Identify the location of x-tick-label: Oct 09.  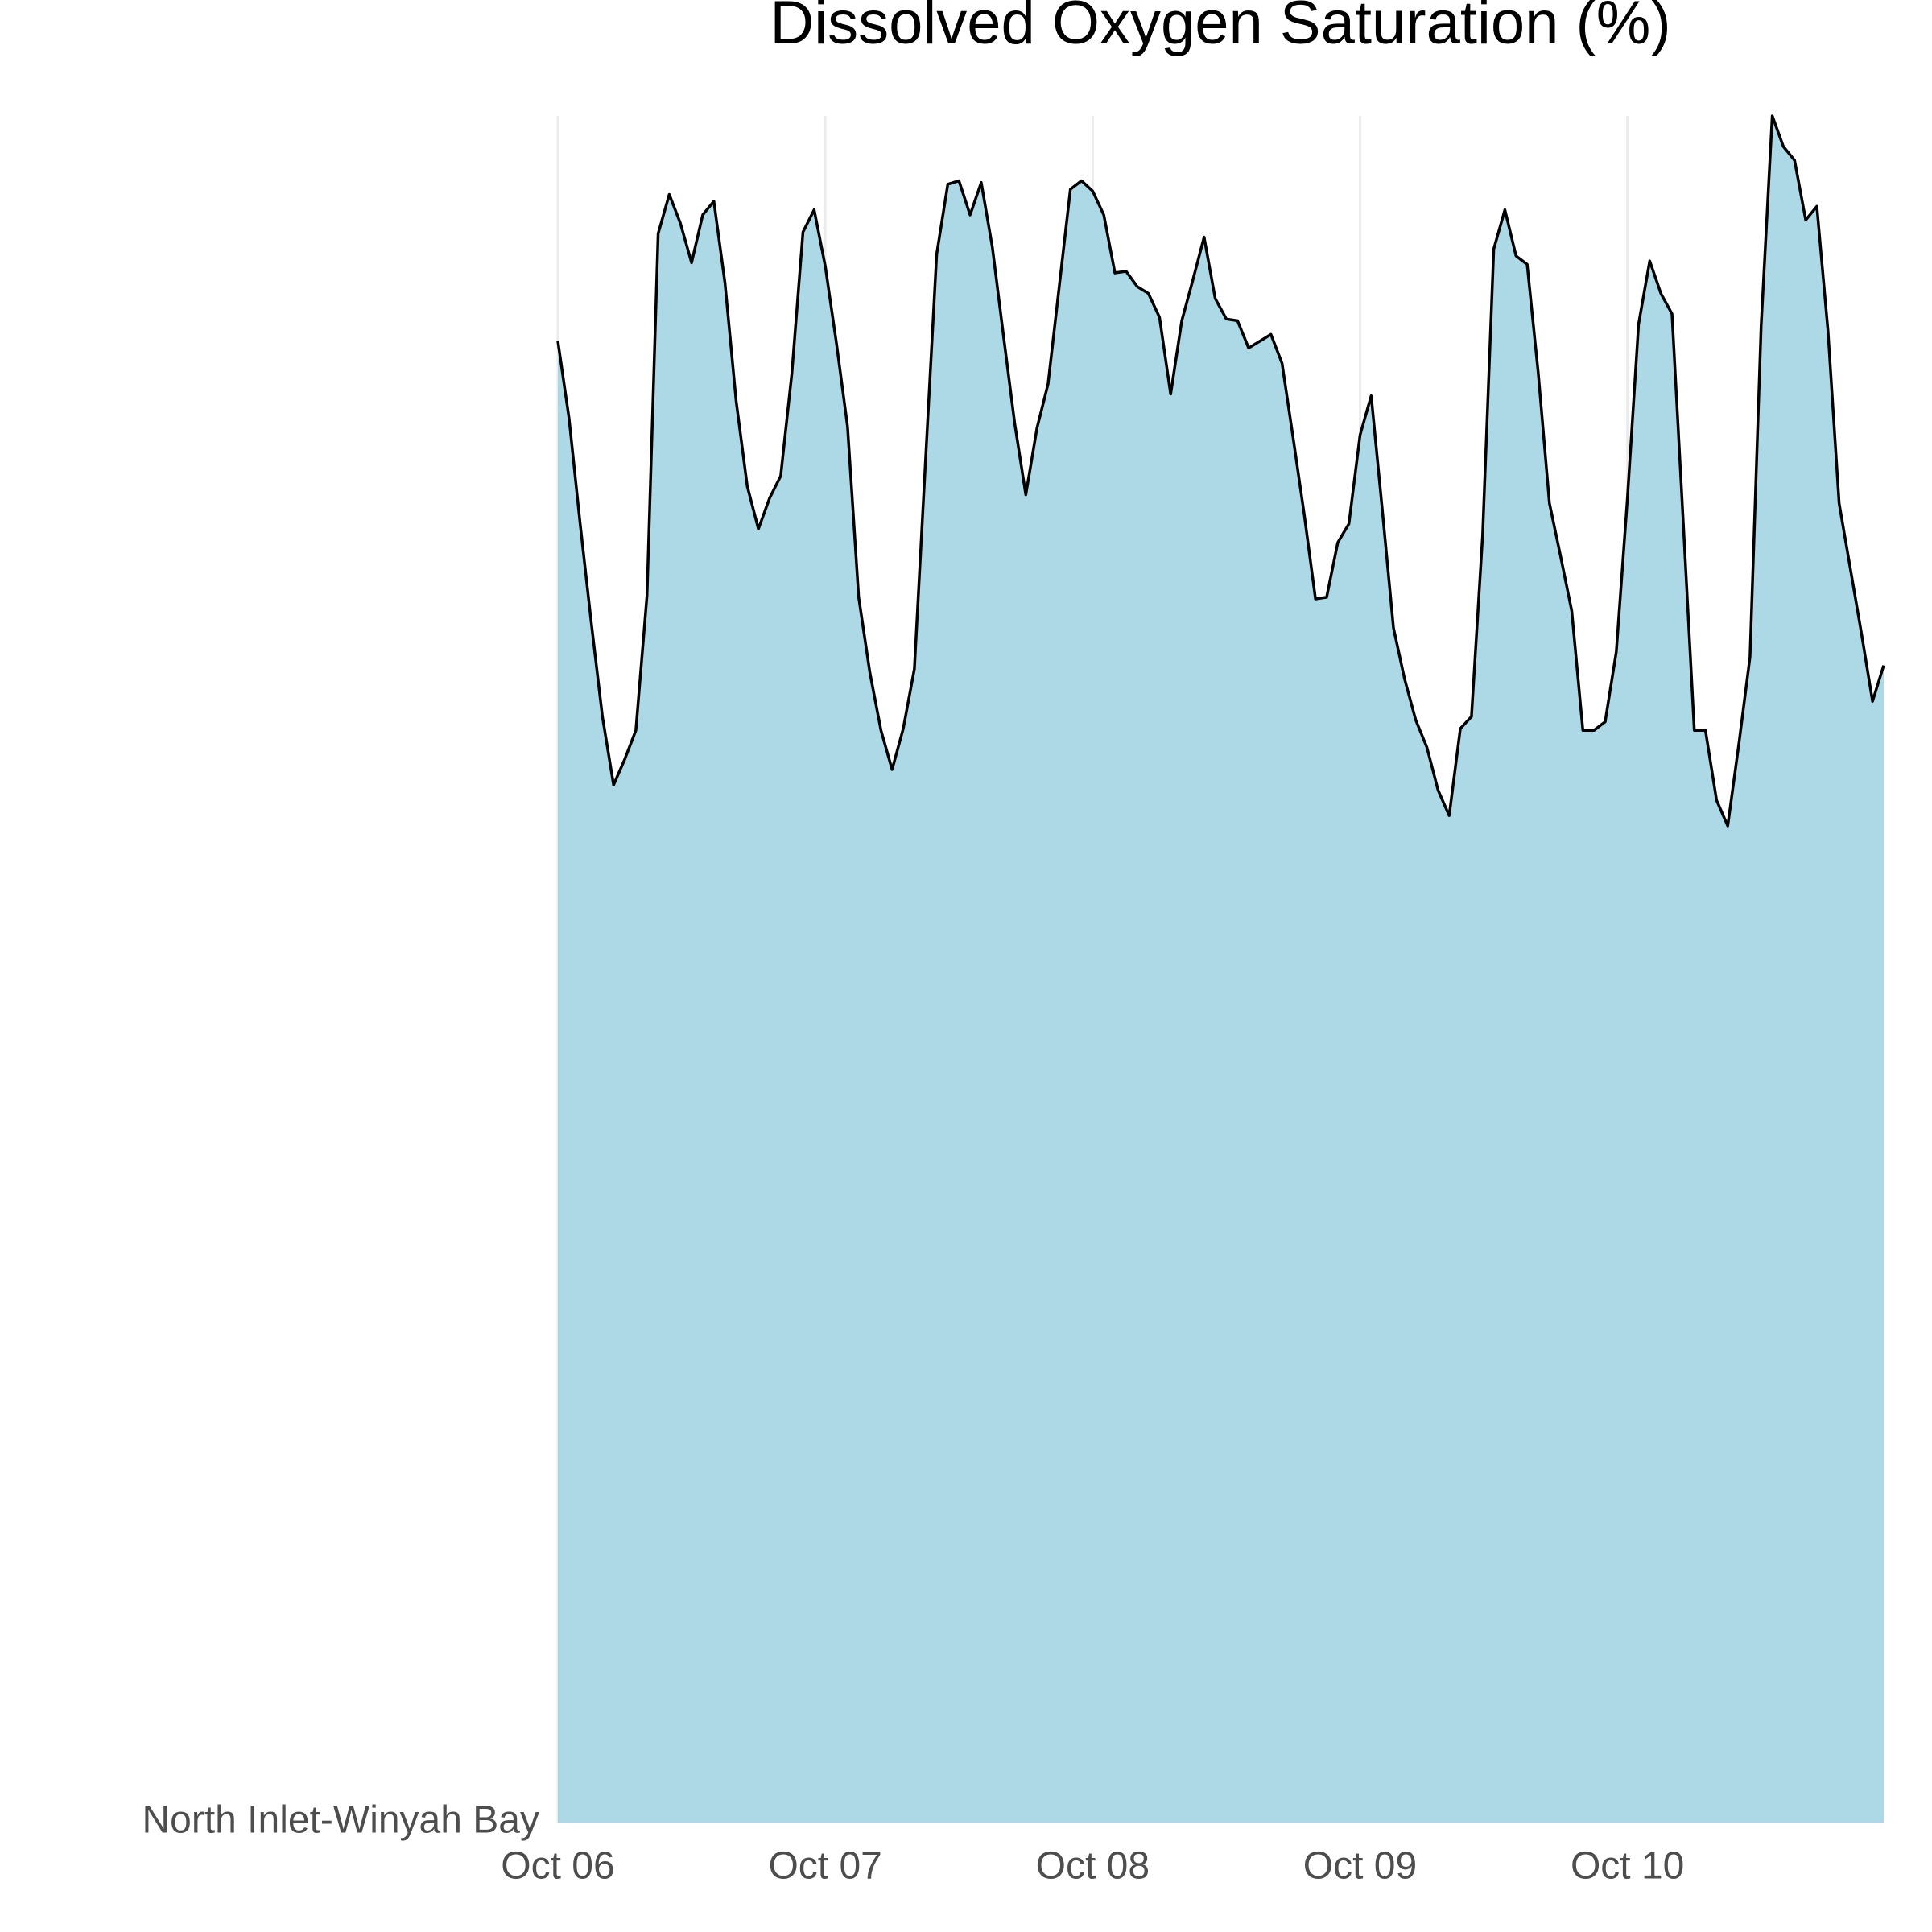
(1360, 1866).